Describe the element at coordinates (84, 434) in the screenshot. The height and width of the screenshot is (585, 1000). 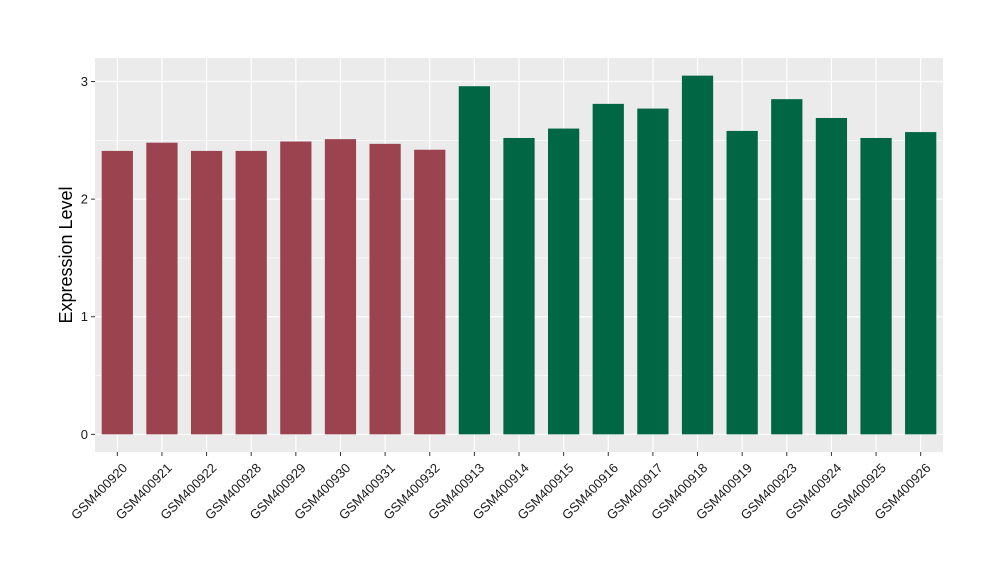
I see `y-tick-label: 0` at that location.